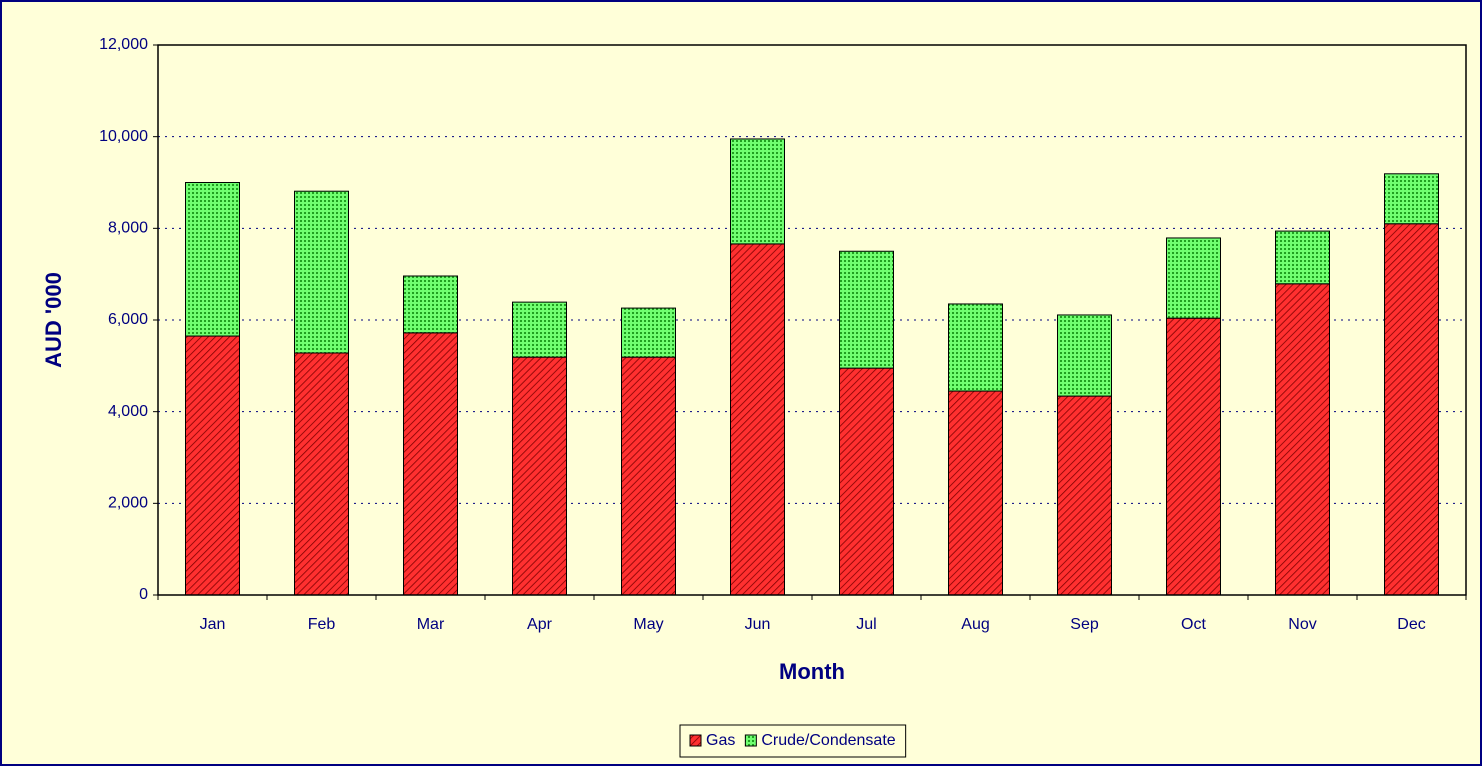  What do you see at coordinates (128, 411) in the screenshot?
I see `y-tick-label: 4,000` at bounding box center [128, 411].